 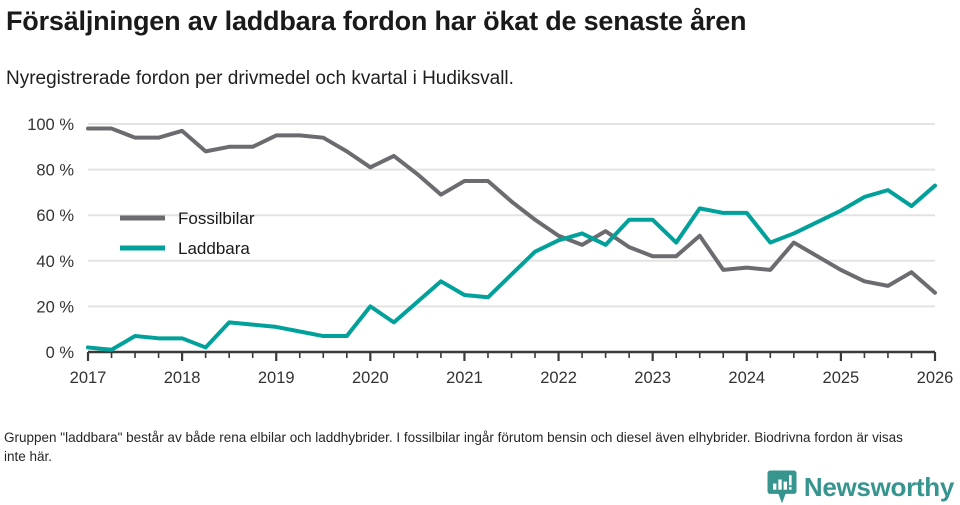 What do you see at coordinates (214, 248) in the screenshot?
I see `legend-label-laddbara: Laddbara` at bounding box center [214, 248].